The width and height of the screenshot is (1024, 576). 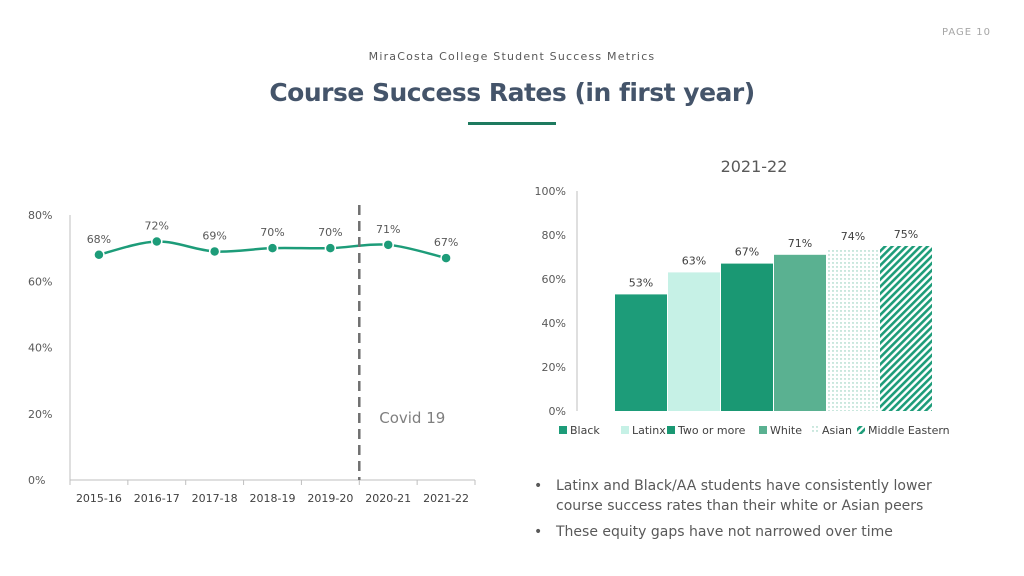 I want to click on title-underline, so click(x=512, y=123).